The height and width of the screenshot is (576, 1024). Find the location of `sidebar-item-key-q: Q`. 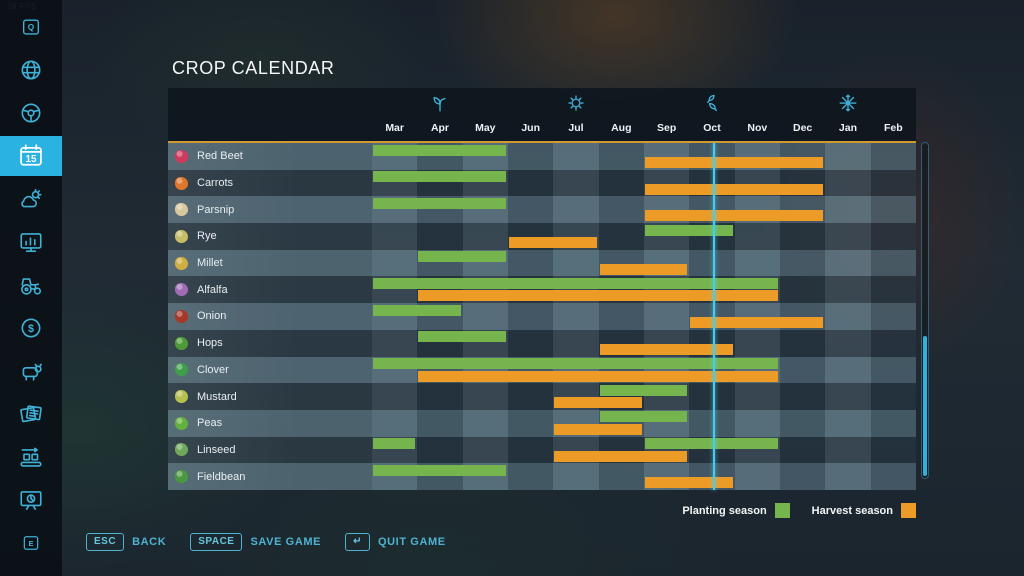

sidebar-item-key-q: Q is located at coordinates (31, 27).